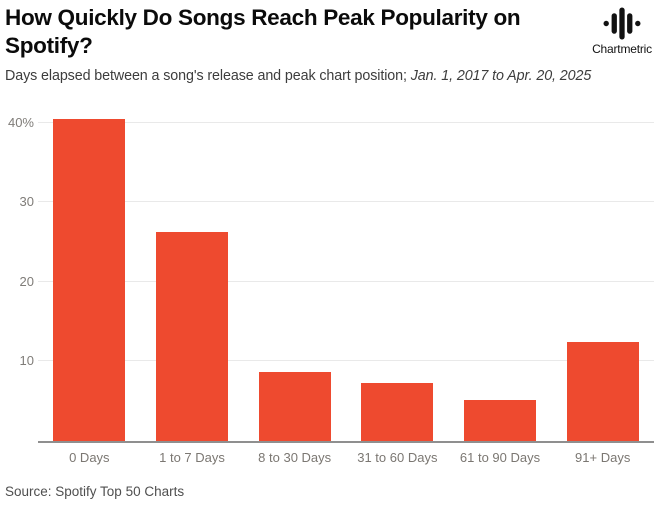 The height and width of the screenshot is (511, 660). What do you see at coordinates (26, 281) in the screenshot?
I see `y-tick-label-20: 20` at bounding box center [26, 281].